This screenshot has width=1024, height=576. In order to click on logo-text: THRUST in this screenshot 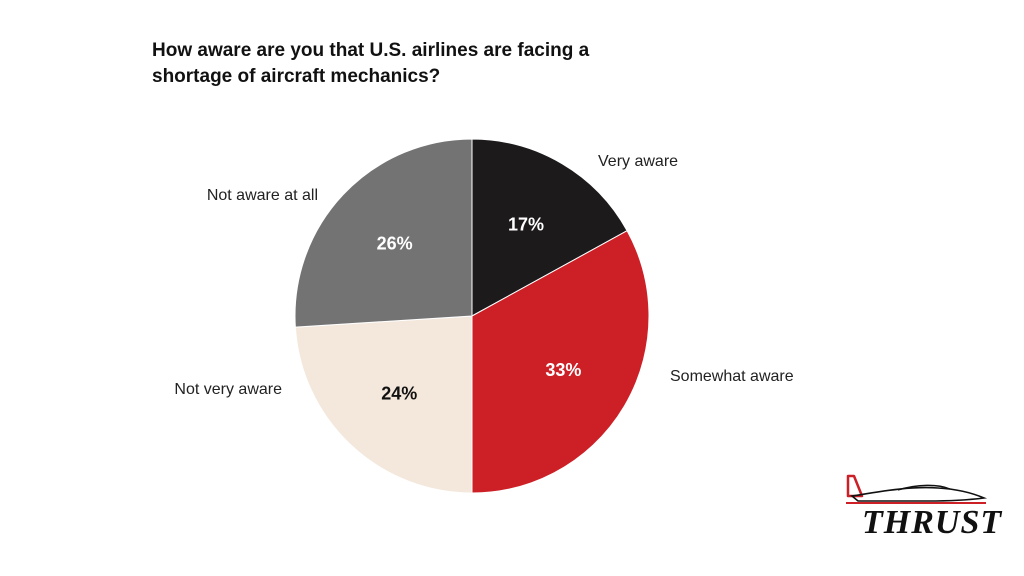, I will do `click(932, 522)`.